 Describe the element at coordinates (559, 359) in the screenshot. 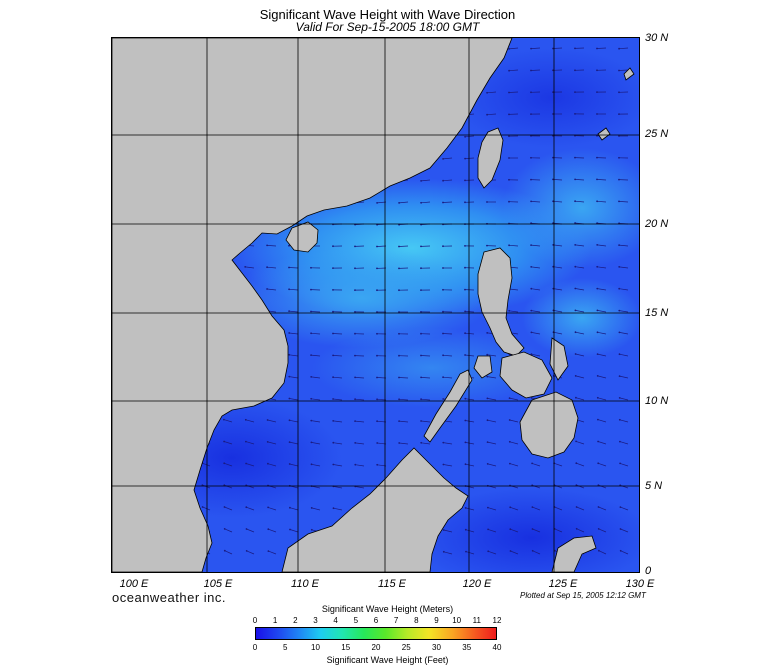

I see `samar-island` at that location.